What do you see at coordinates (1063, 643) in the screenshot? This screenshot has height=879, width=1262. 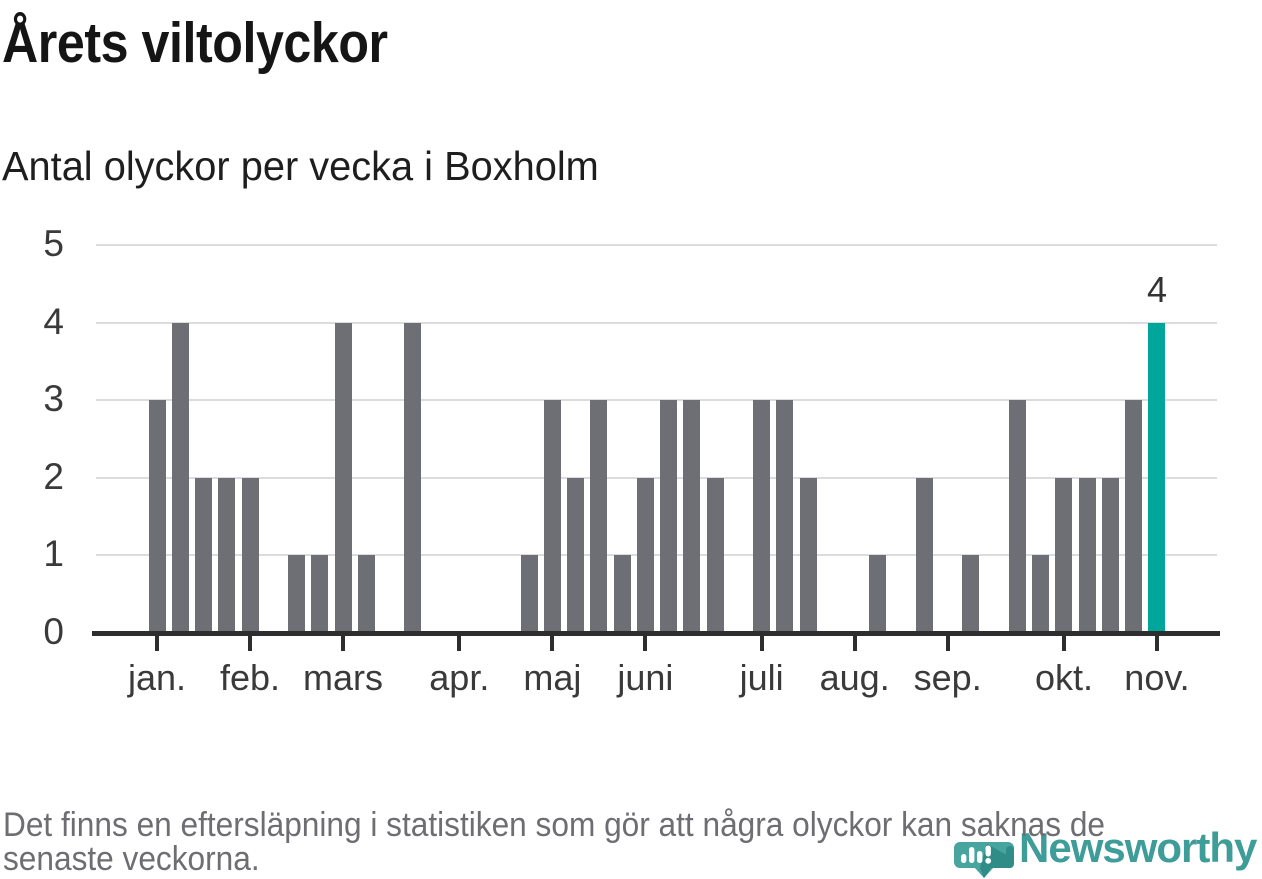 I see `x-tick-okt` at bounding box center [1063, 643].